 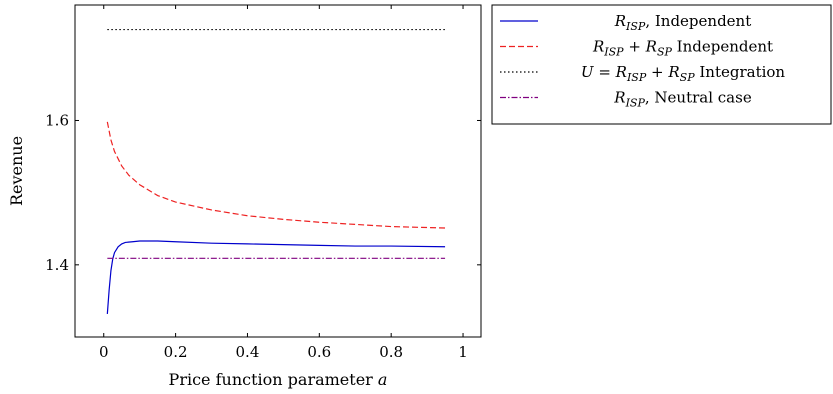 I want to click on legend-entry-4: RISP, Neutral case, so click(x=682, y=99).